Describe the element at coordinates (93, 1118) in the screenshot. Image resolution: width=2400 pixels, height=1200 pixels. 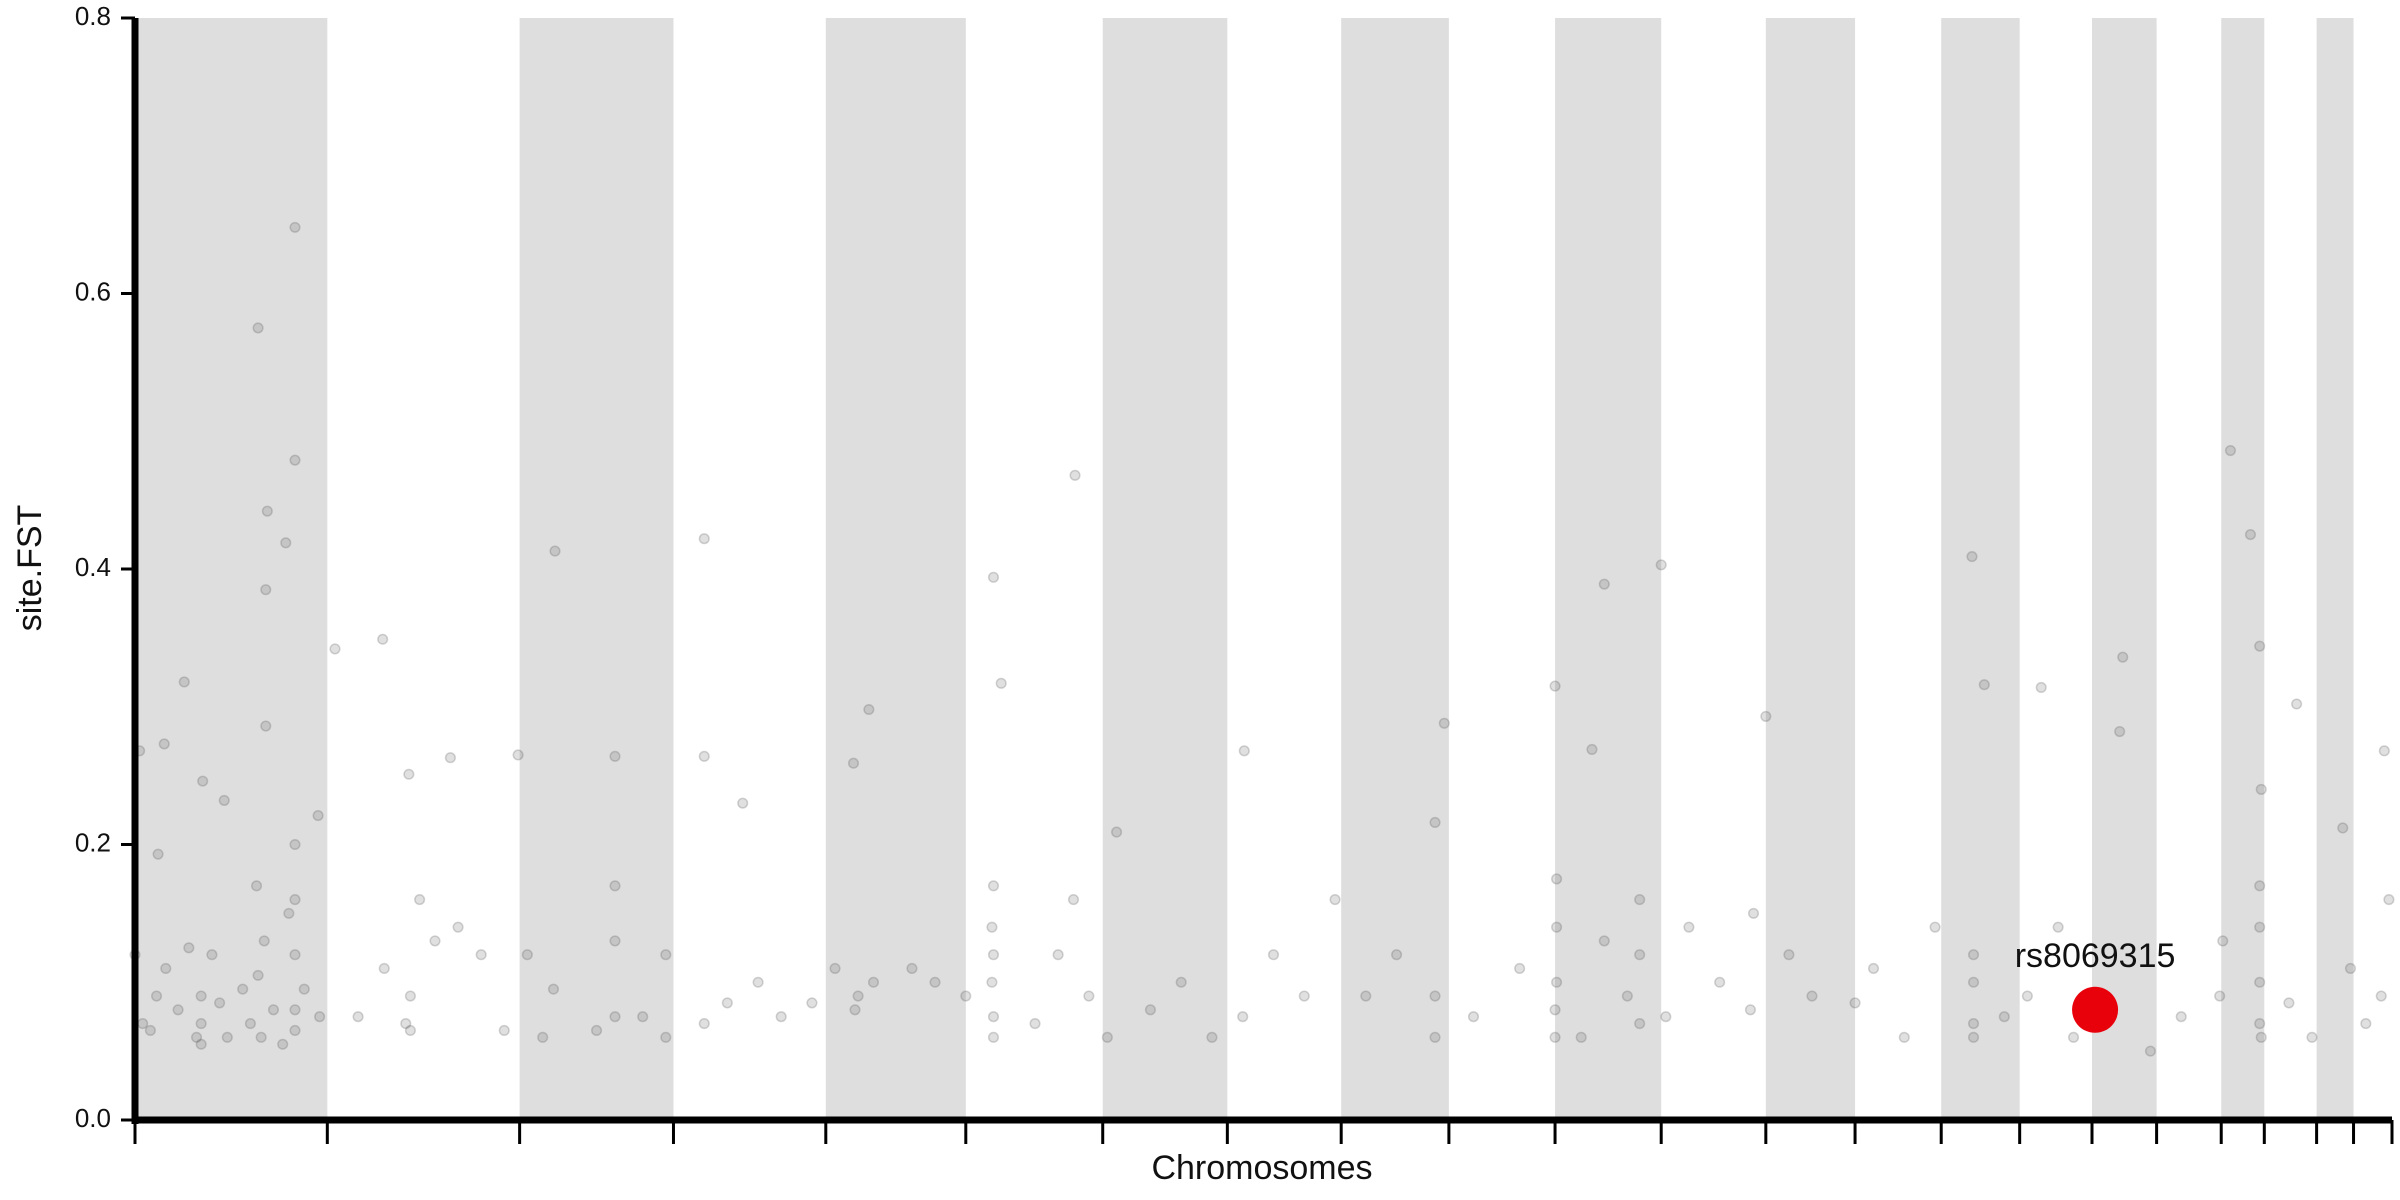
I see `y-tick-label: 0.0` at that location.